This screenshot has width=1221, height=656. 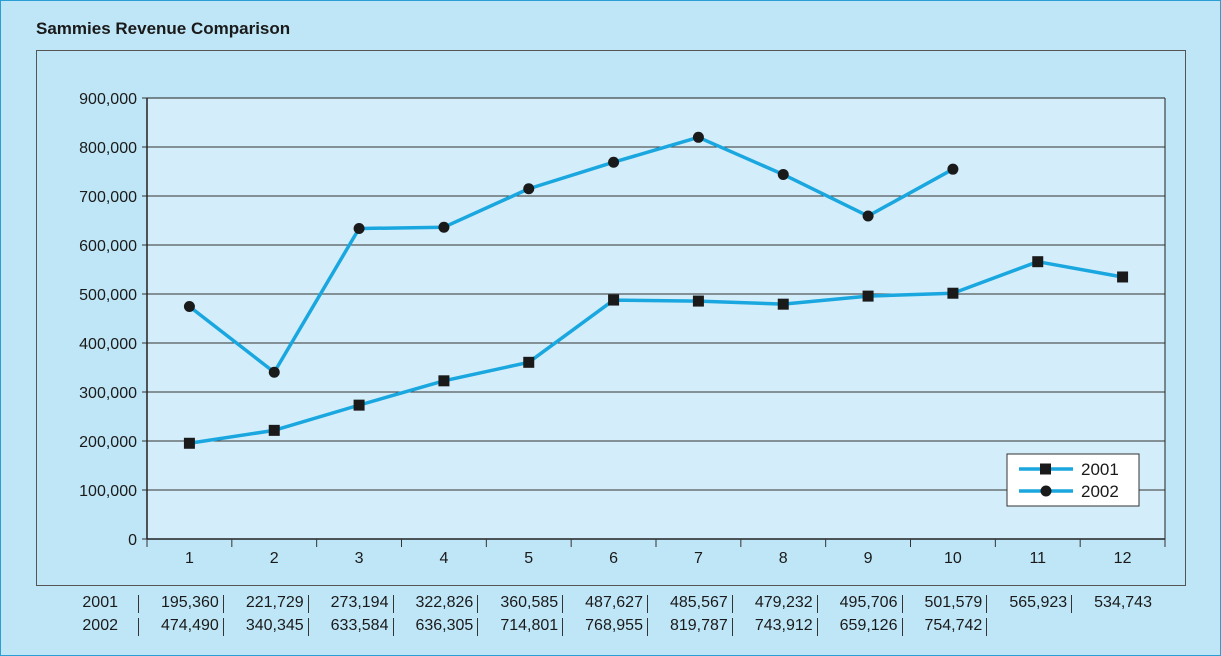 What do you see at coordinates (1123, 602) in the screenshot?
I see `table-cell: 534,743` at bounding box center [1123, 602].